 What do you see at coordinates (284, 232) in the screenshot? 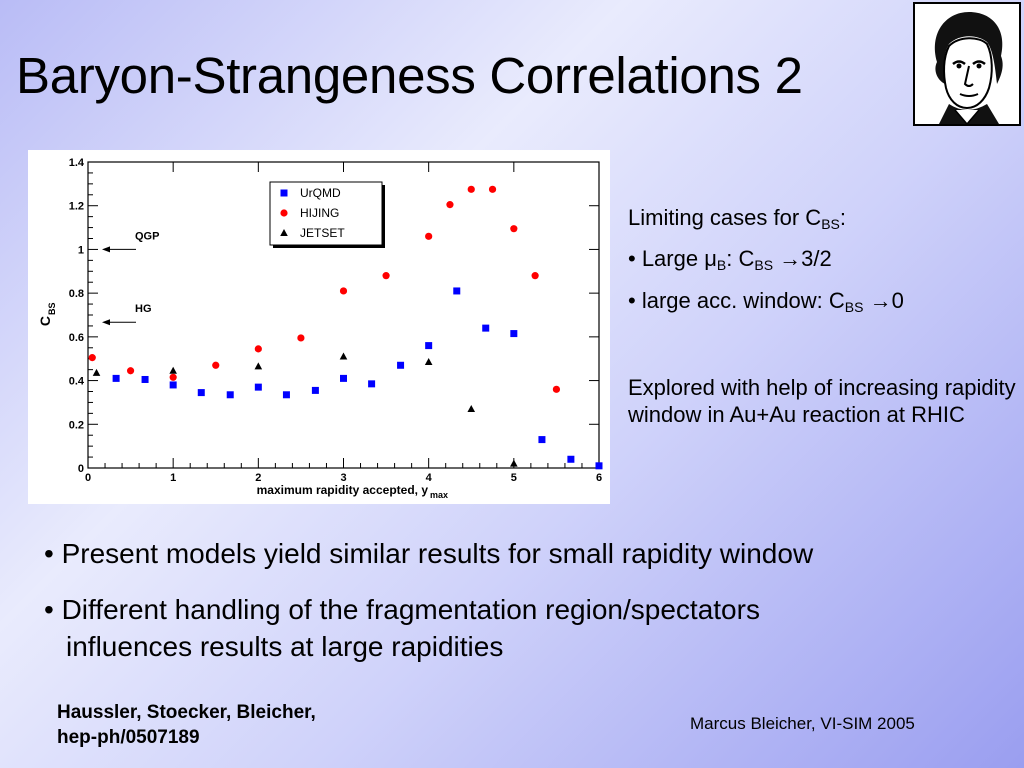
I see `legend-marker-jetset` at bounding box center [284, 232].